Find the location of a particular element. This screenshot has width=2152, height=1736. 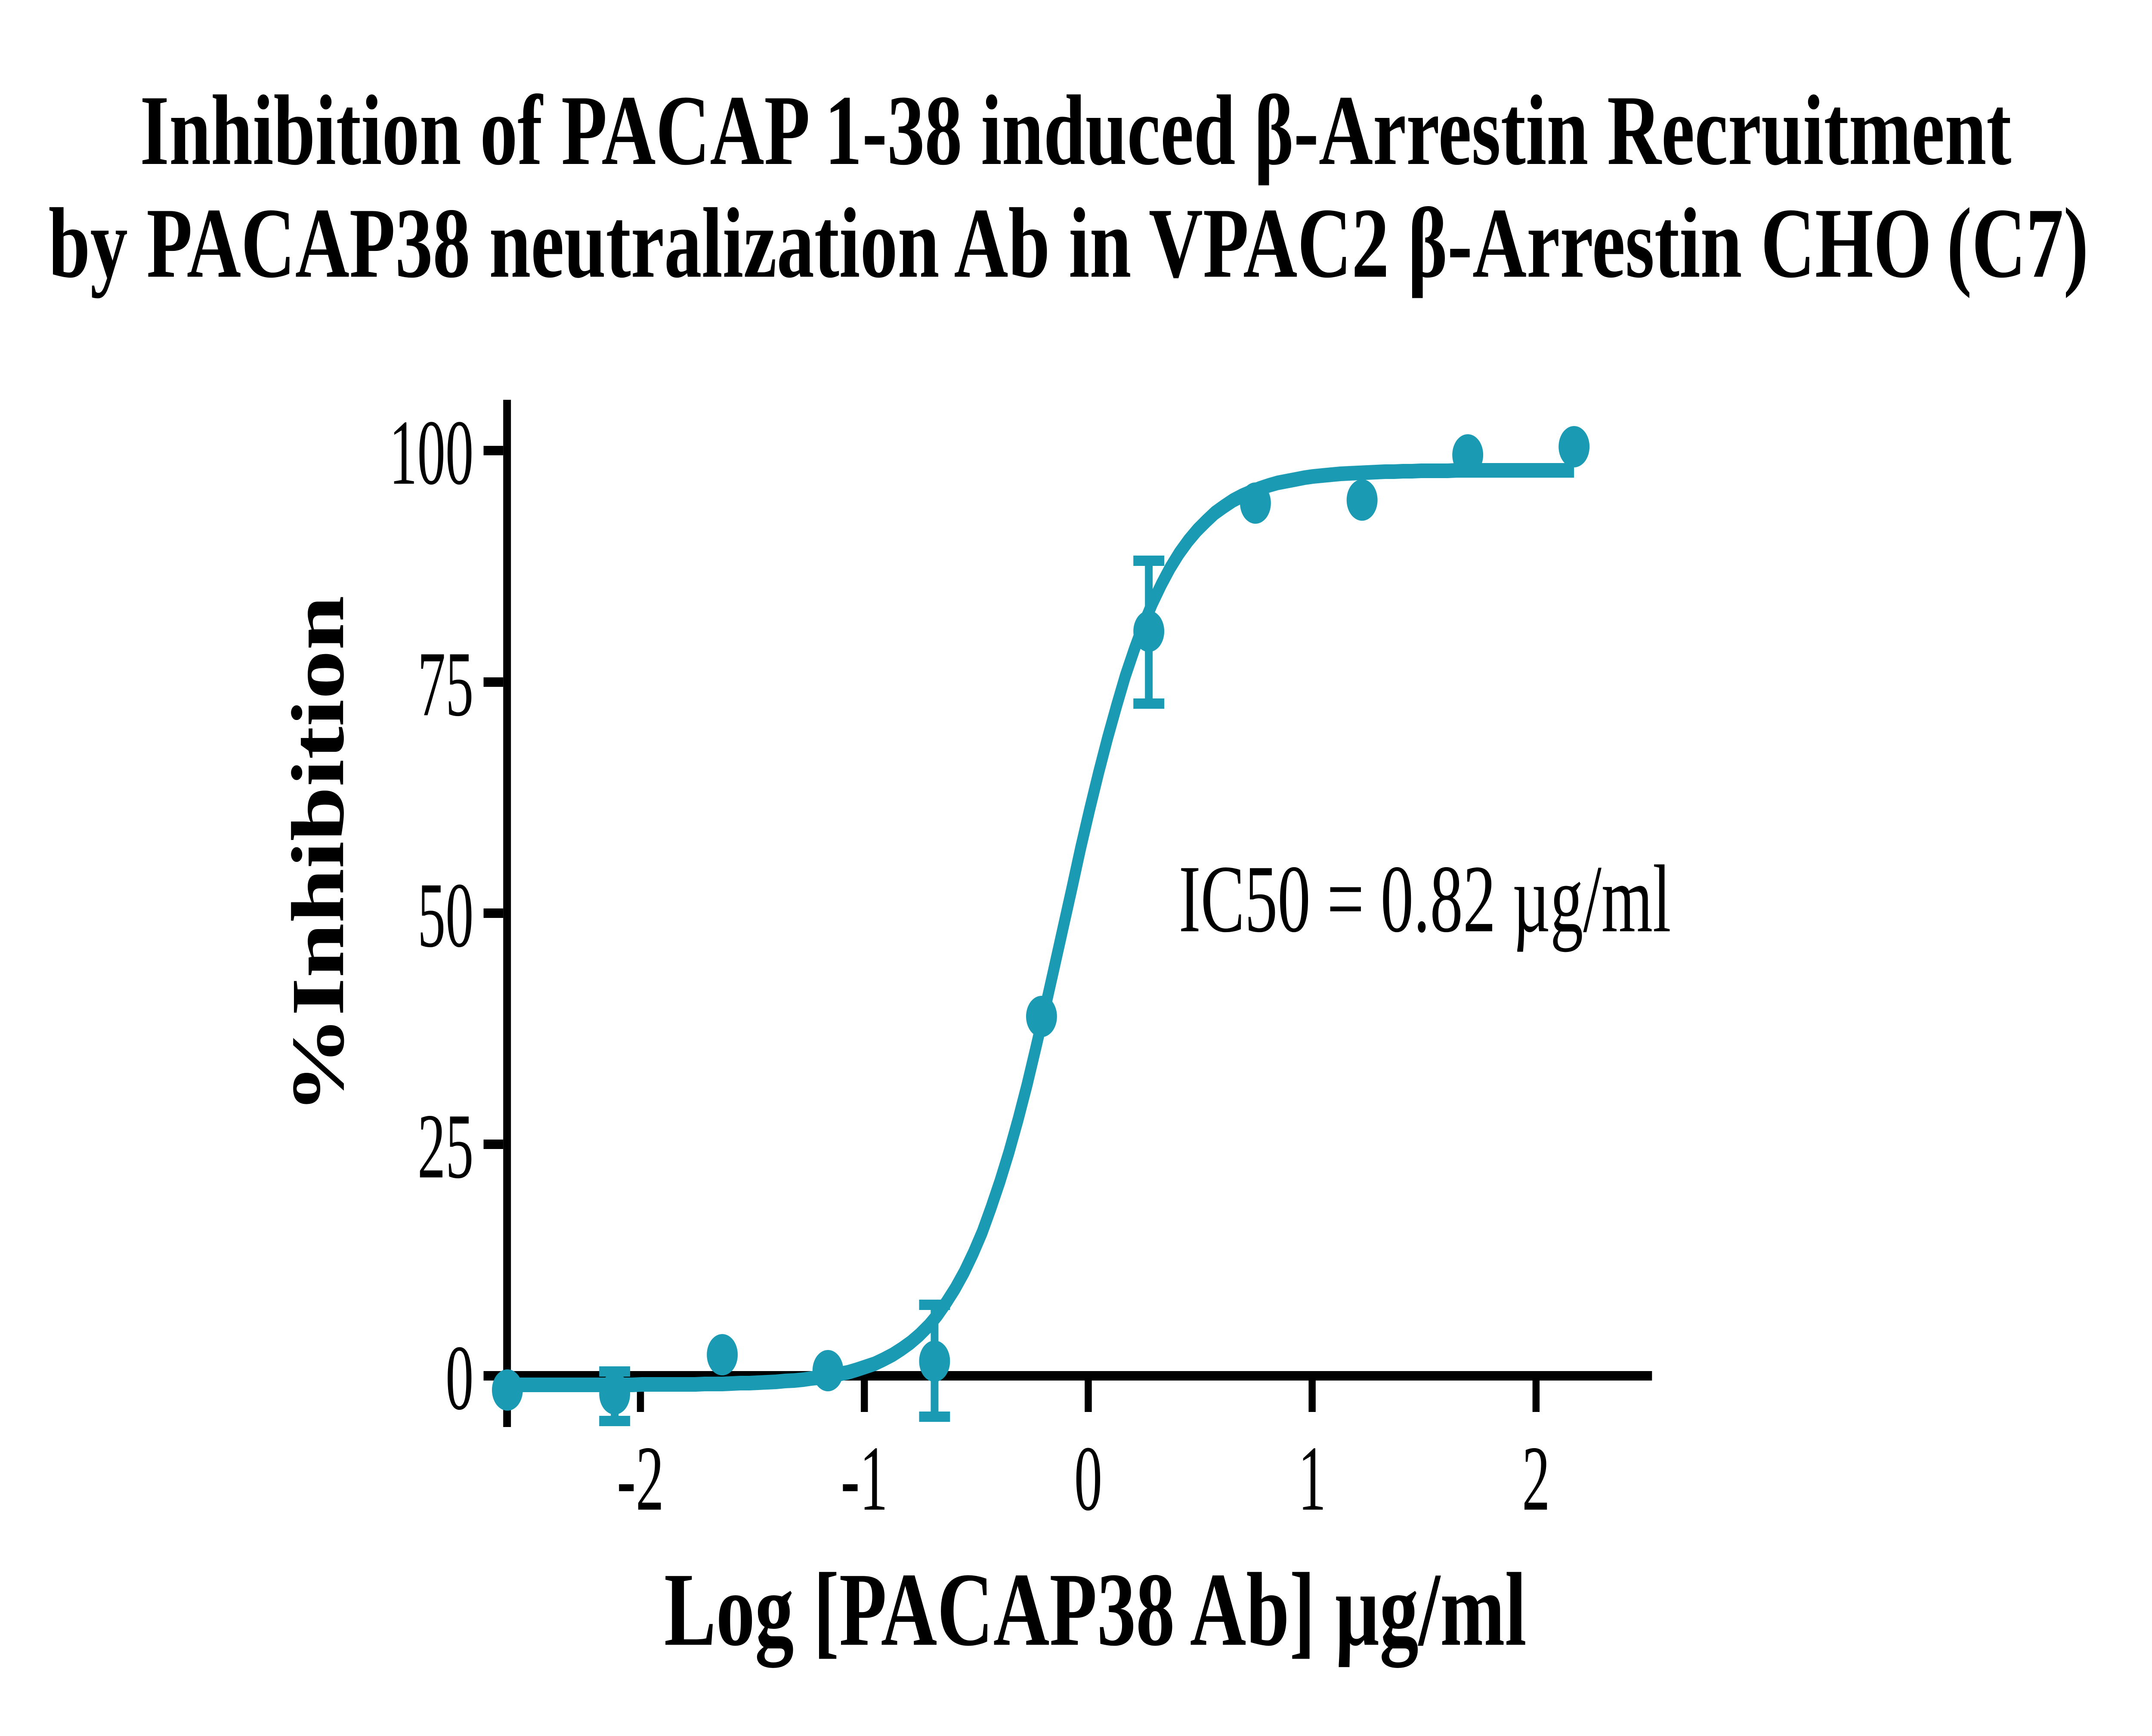

svg-text: 2 is located at coordinates (1536, 1478).